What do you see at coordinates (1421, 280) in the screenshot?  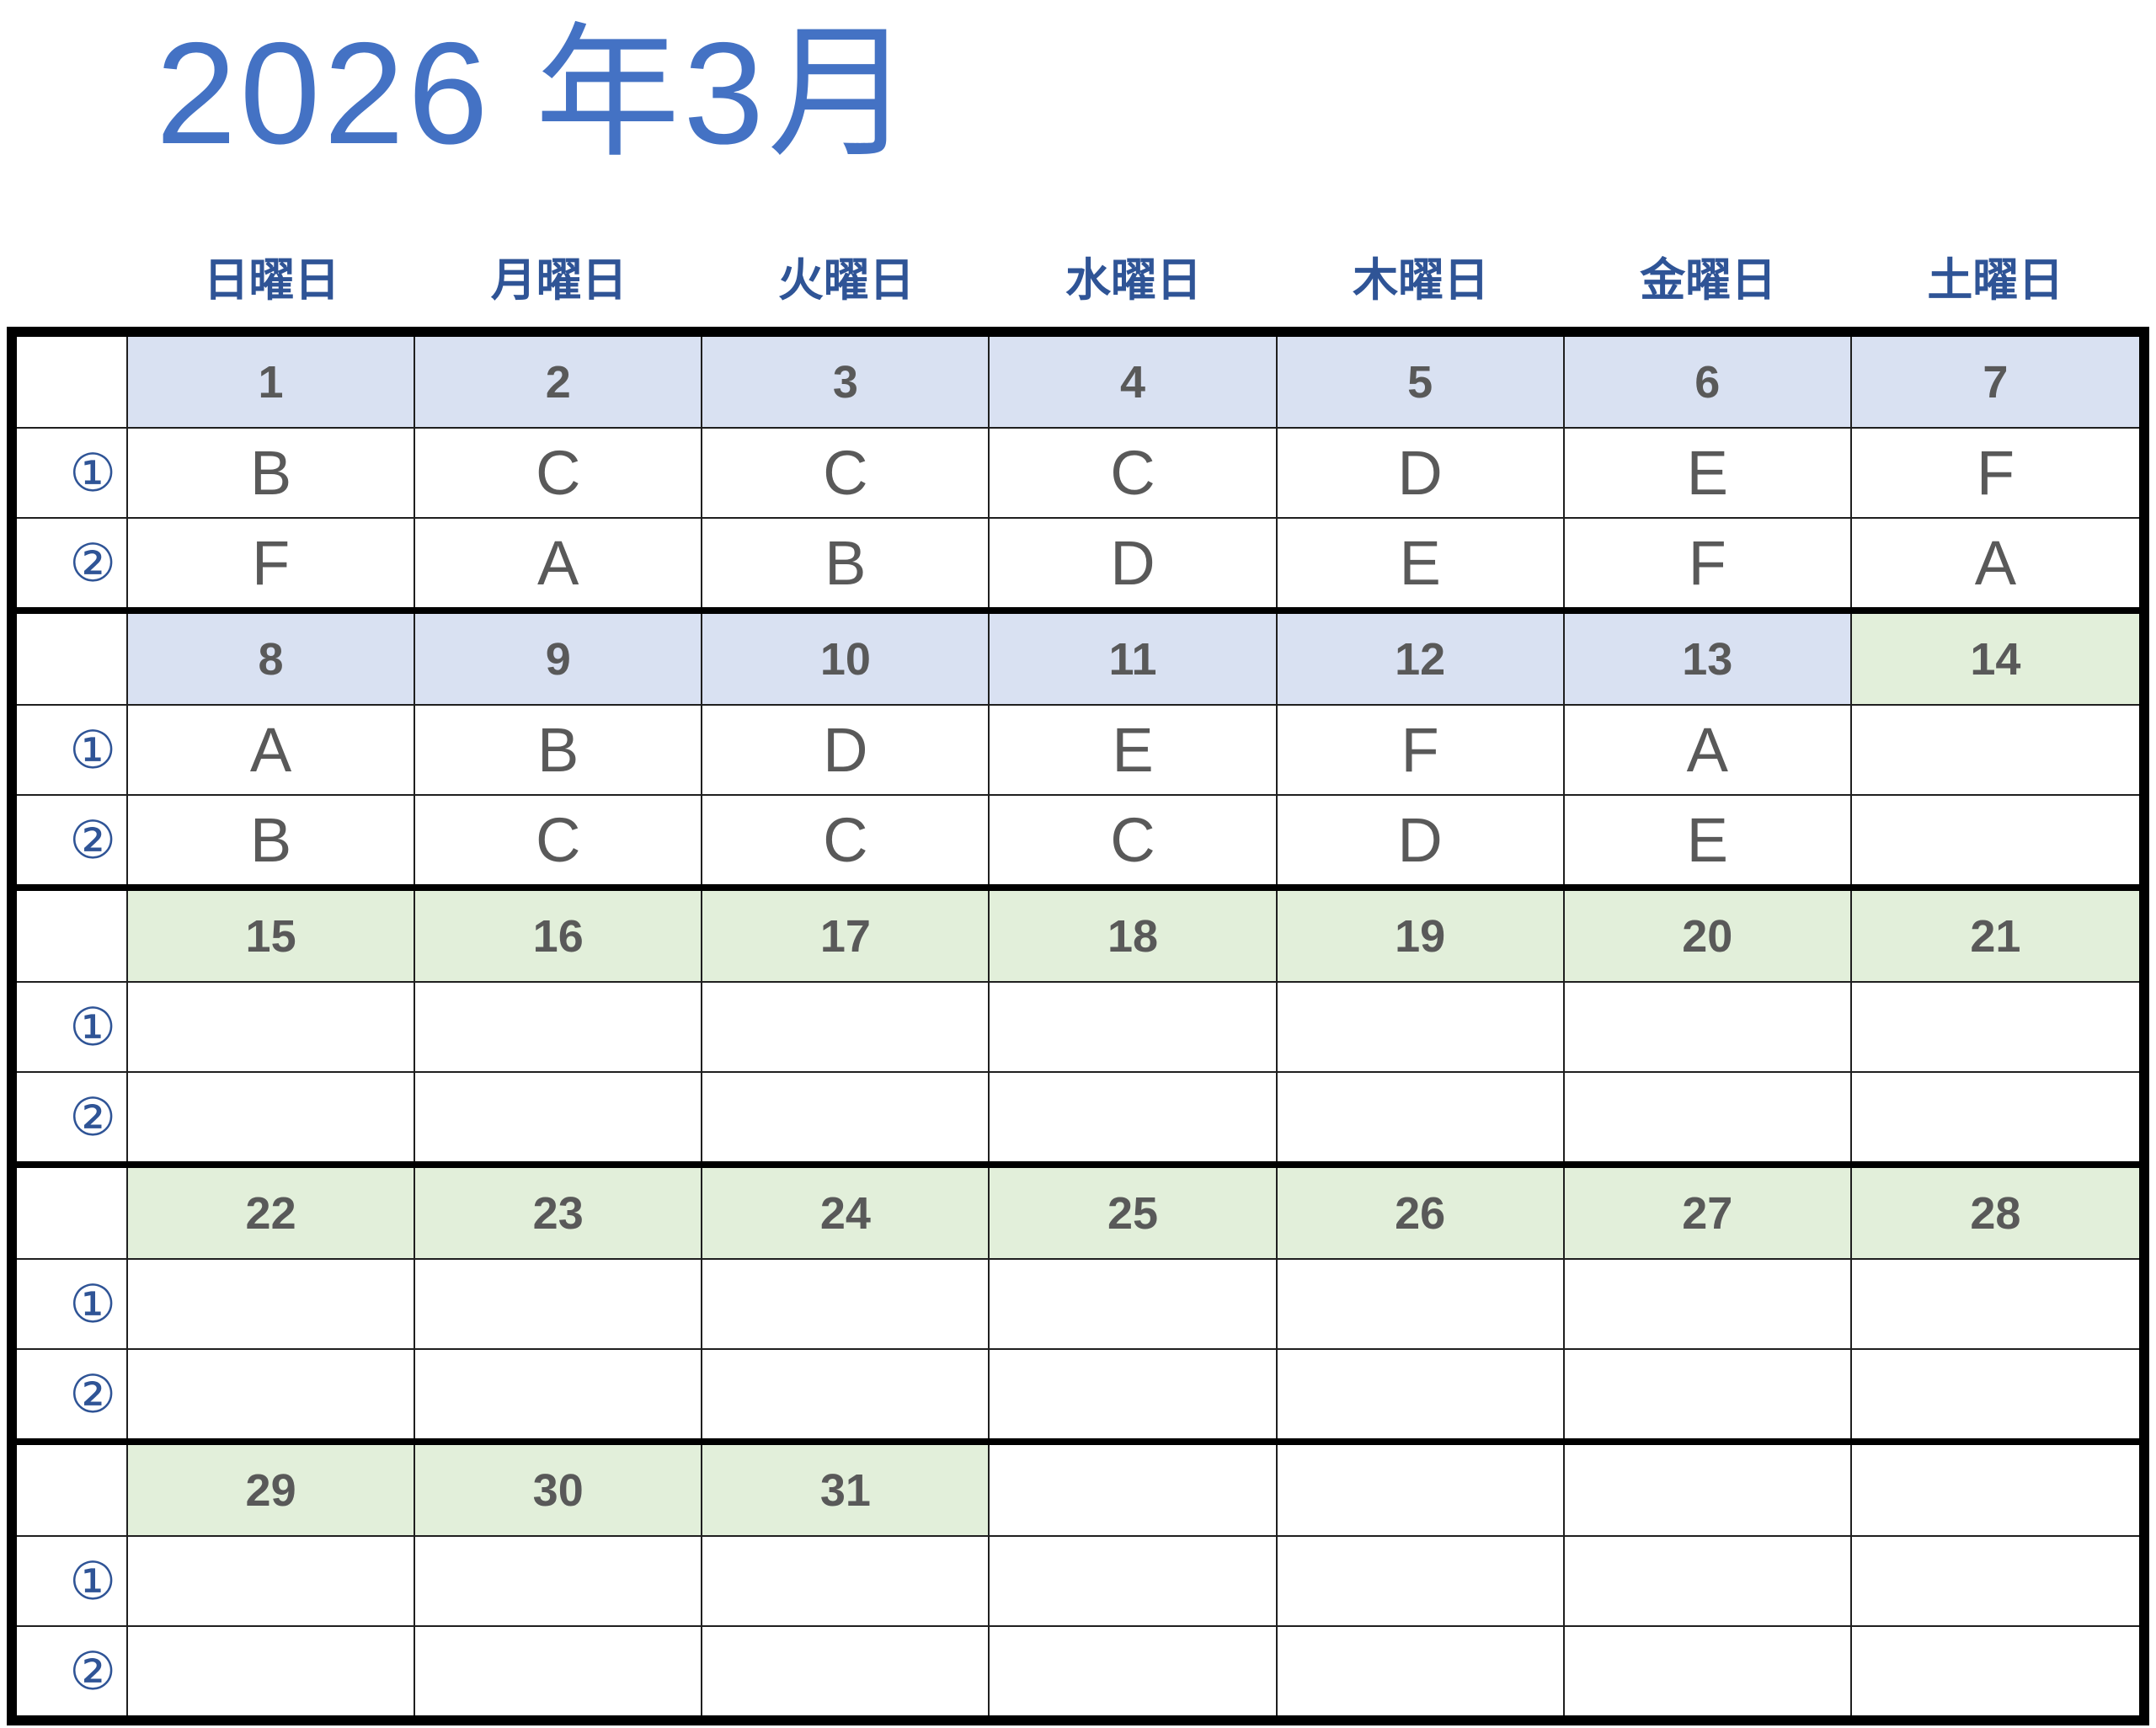 I see `weekday-header: 木曜日` at bounding box center [1421, 280].